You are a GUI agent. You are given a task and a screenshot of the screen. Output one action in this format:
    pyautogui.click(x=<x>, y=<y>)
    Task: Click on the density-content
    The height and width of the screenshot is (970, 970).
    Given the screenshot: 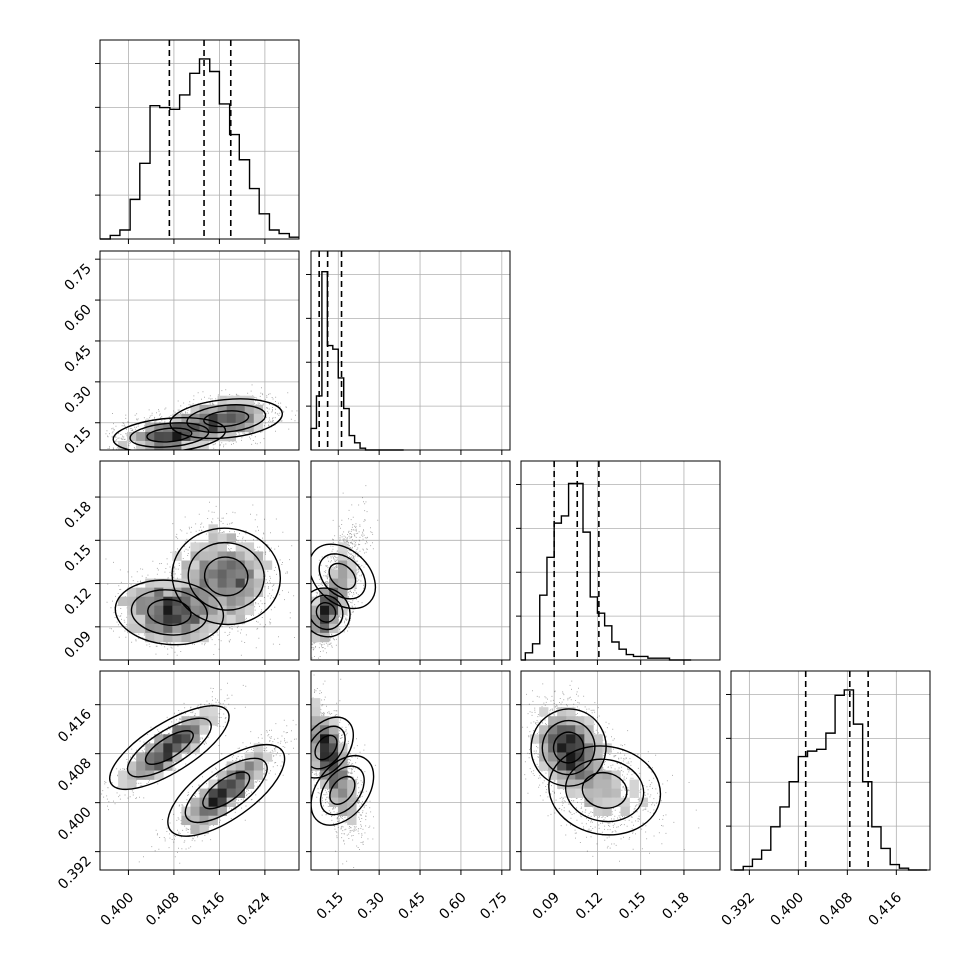 What is the action you would take?
    pyautogui.click(x=611, y=771)
    